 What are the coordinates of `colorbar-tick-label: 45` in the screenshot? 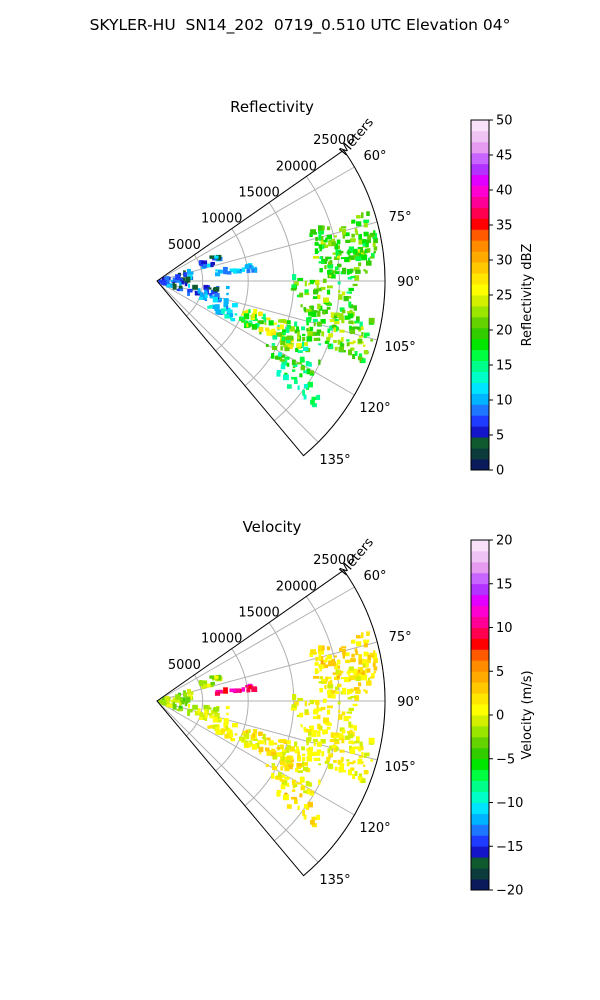 It's located at (504, 156).